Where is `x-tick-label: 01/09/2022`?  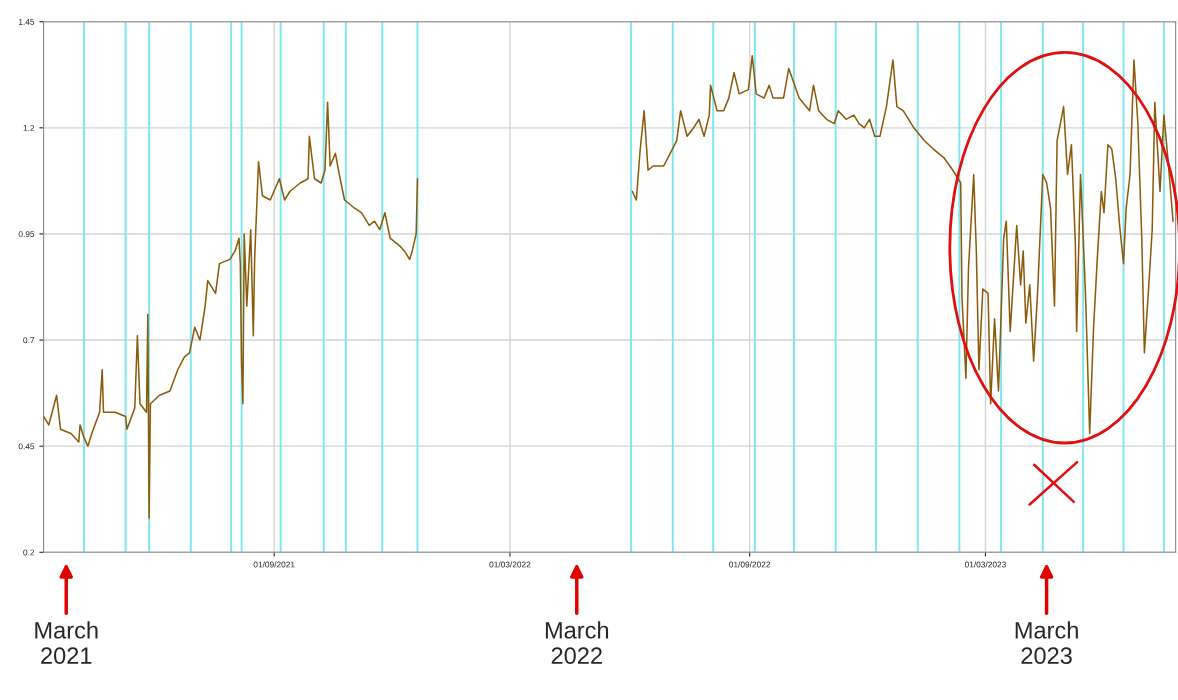
x-tick-label: 01/09/2022 is located at coordinates (750, 564).